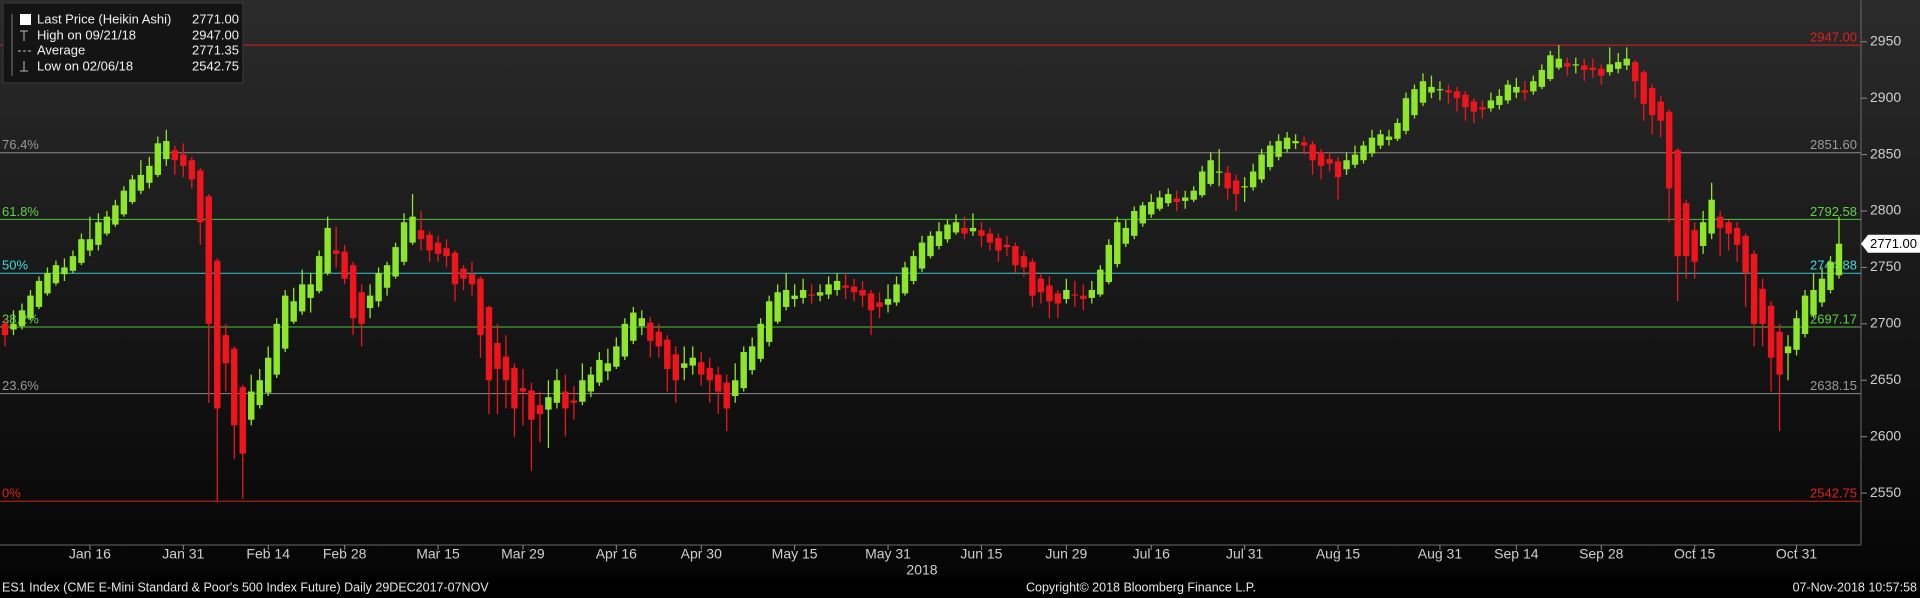 The height and width of the screenshot is (598, 1920). What do you see at coordinates (981, 554) in the screenshot?
I see `x-tick-label: Jun 15` at bounding box center [981, 554].